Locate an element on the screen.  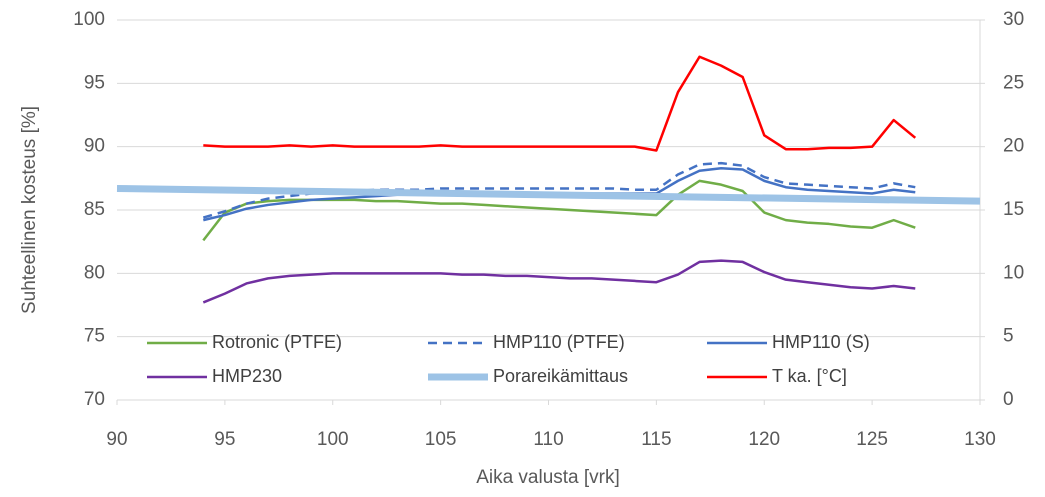
legend-label: T ka. [°C] is located at coordinates (809, 376).